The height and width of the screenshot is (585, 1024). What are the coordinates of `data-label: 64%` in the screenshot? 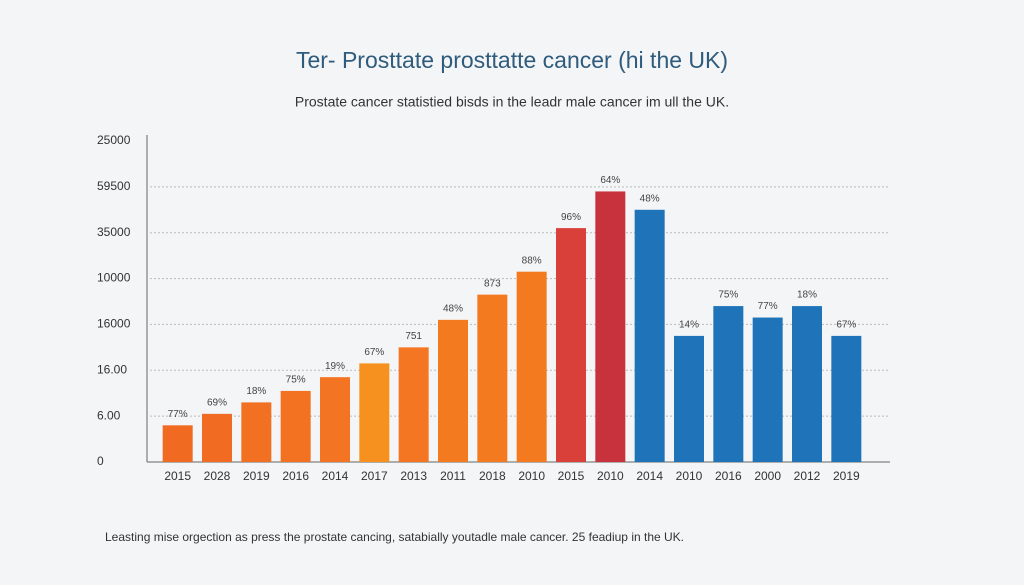 It's located at (610, 180).